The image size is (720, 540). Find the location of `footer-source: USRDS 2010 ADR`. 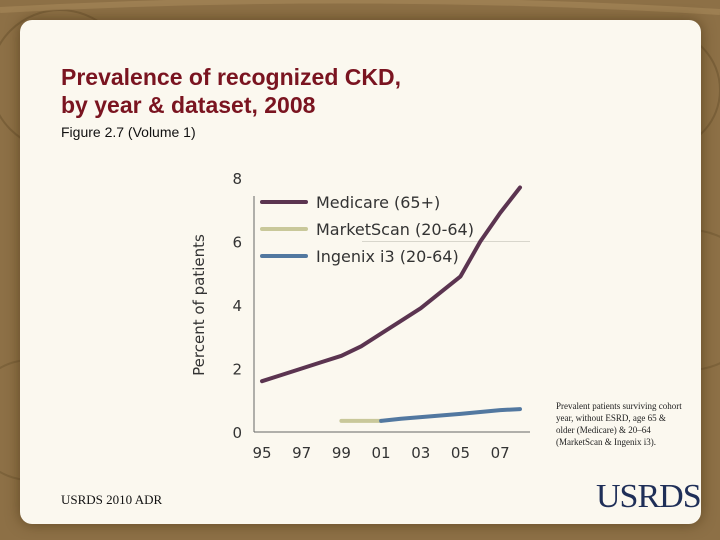

footer-source: USRDS 2010 ADR is located at coordinates (112, 499).